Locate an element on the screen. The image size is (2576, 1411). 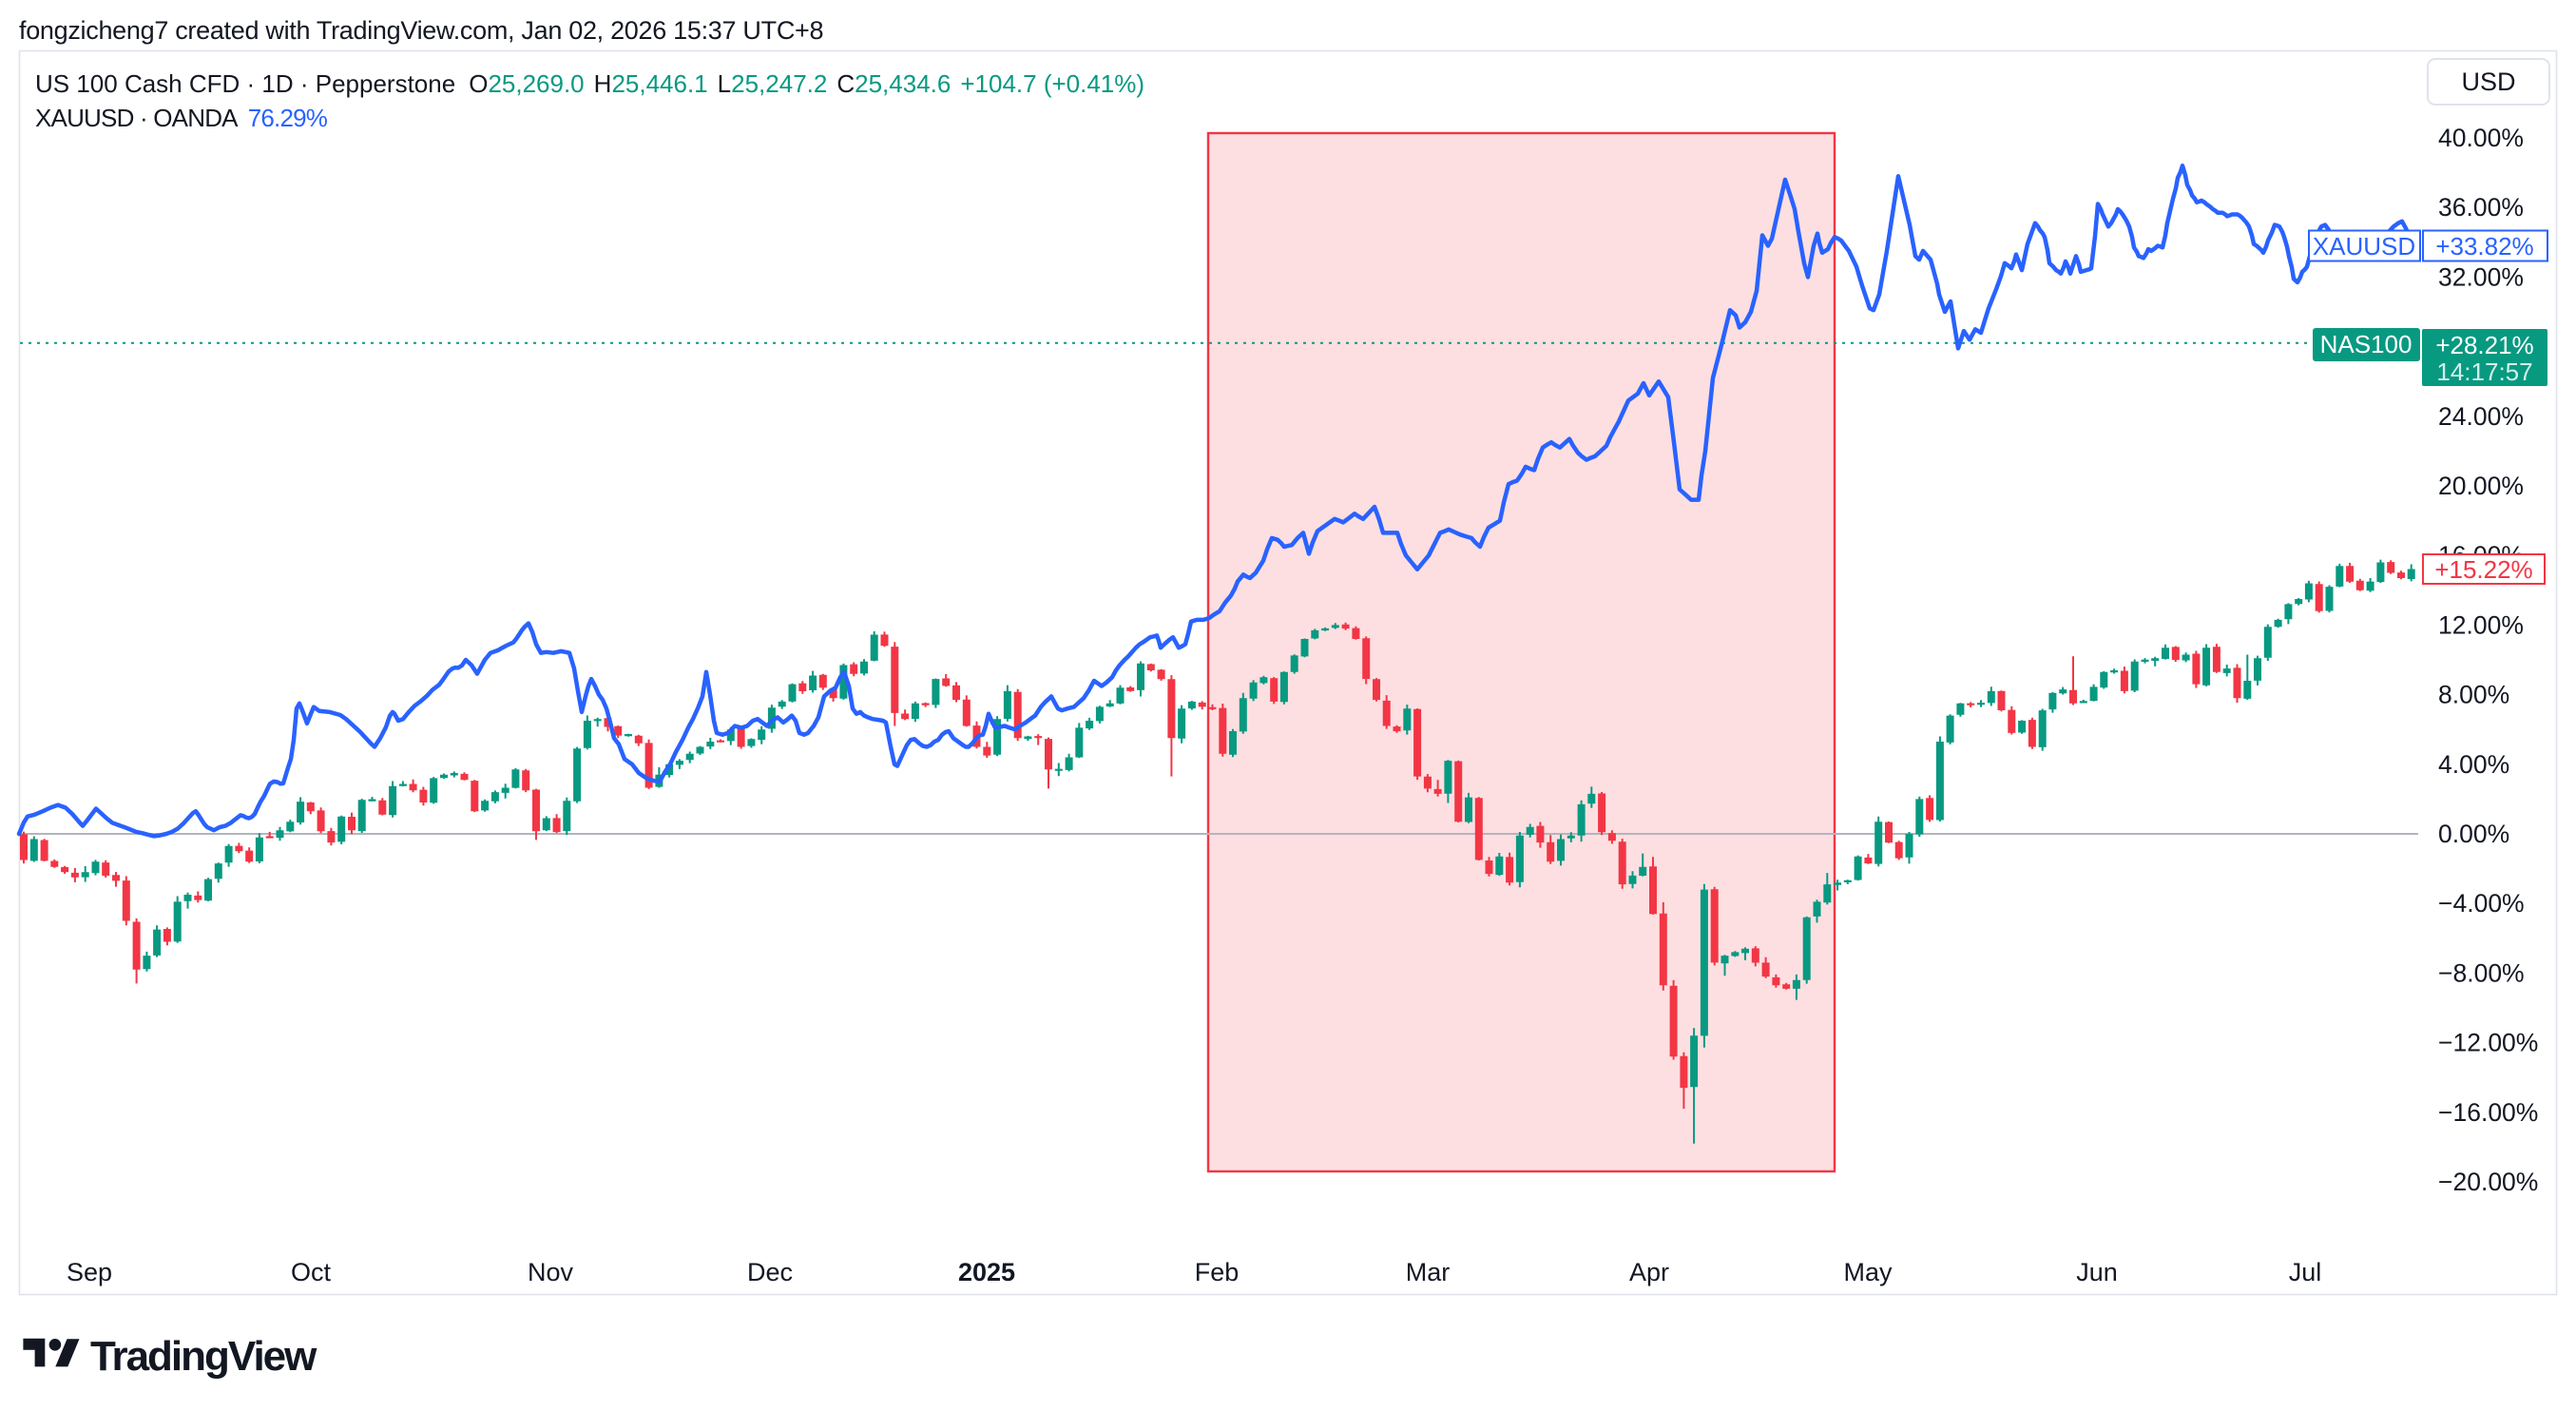
svg-text: +15.22% is located at coordinates (2483, 570).